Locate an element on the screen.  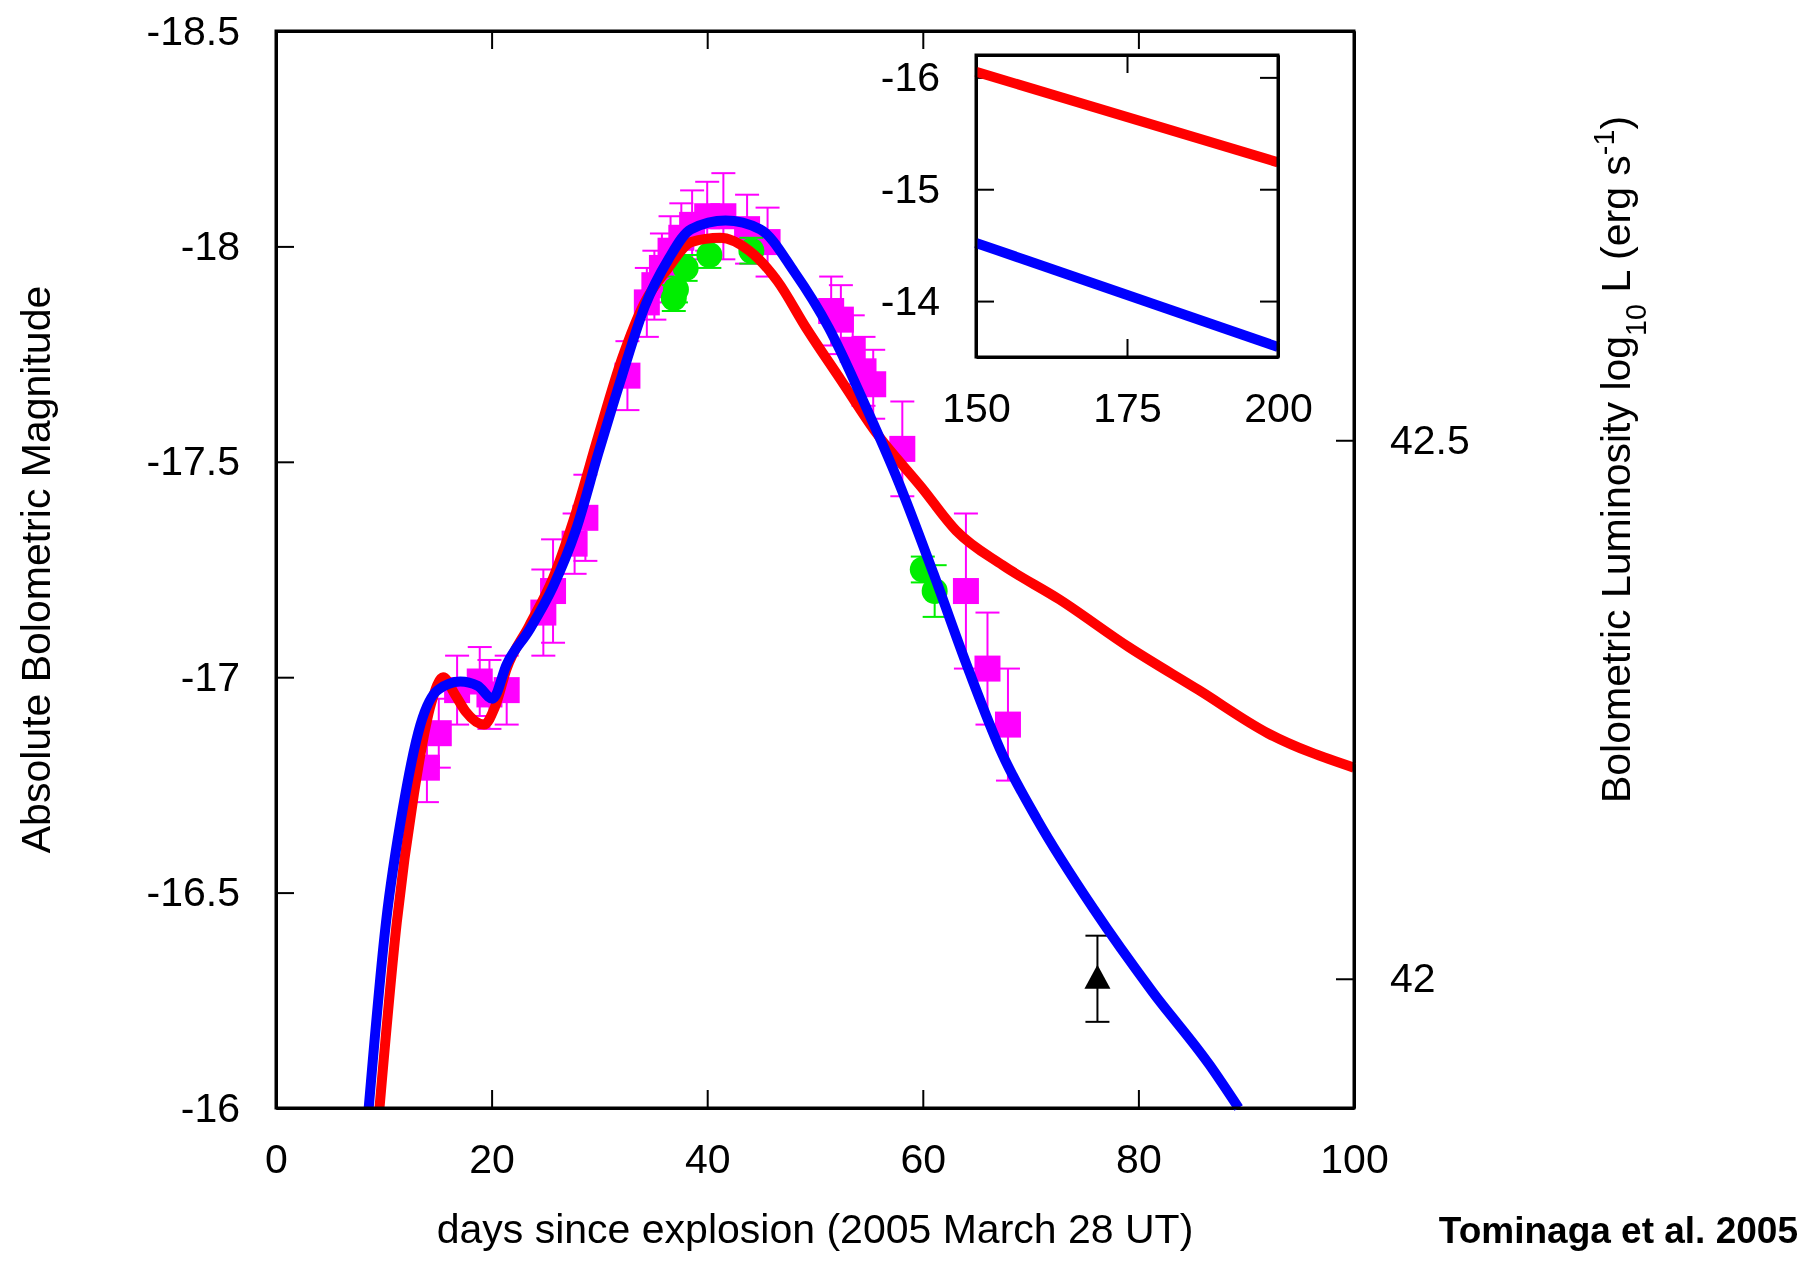
x-tick-label: 200 is located at coordinates (1278, 408).